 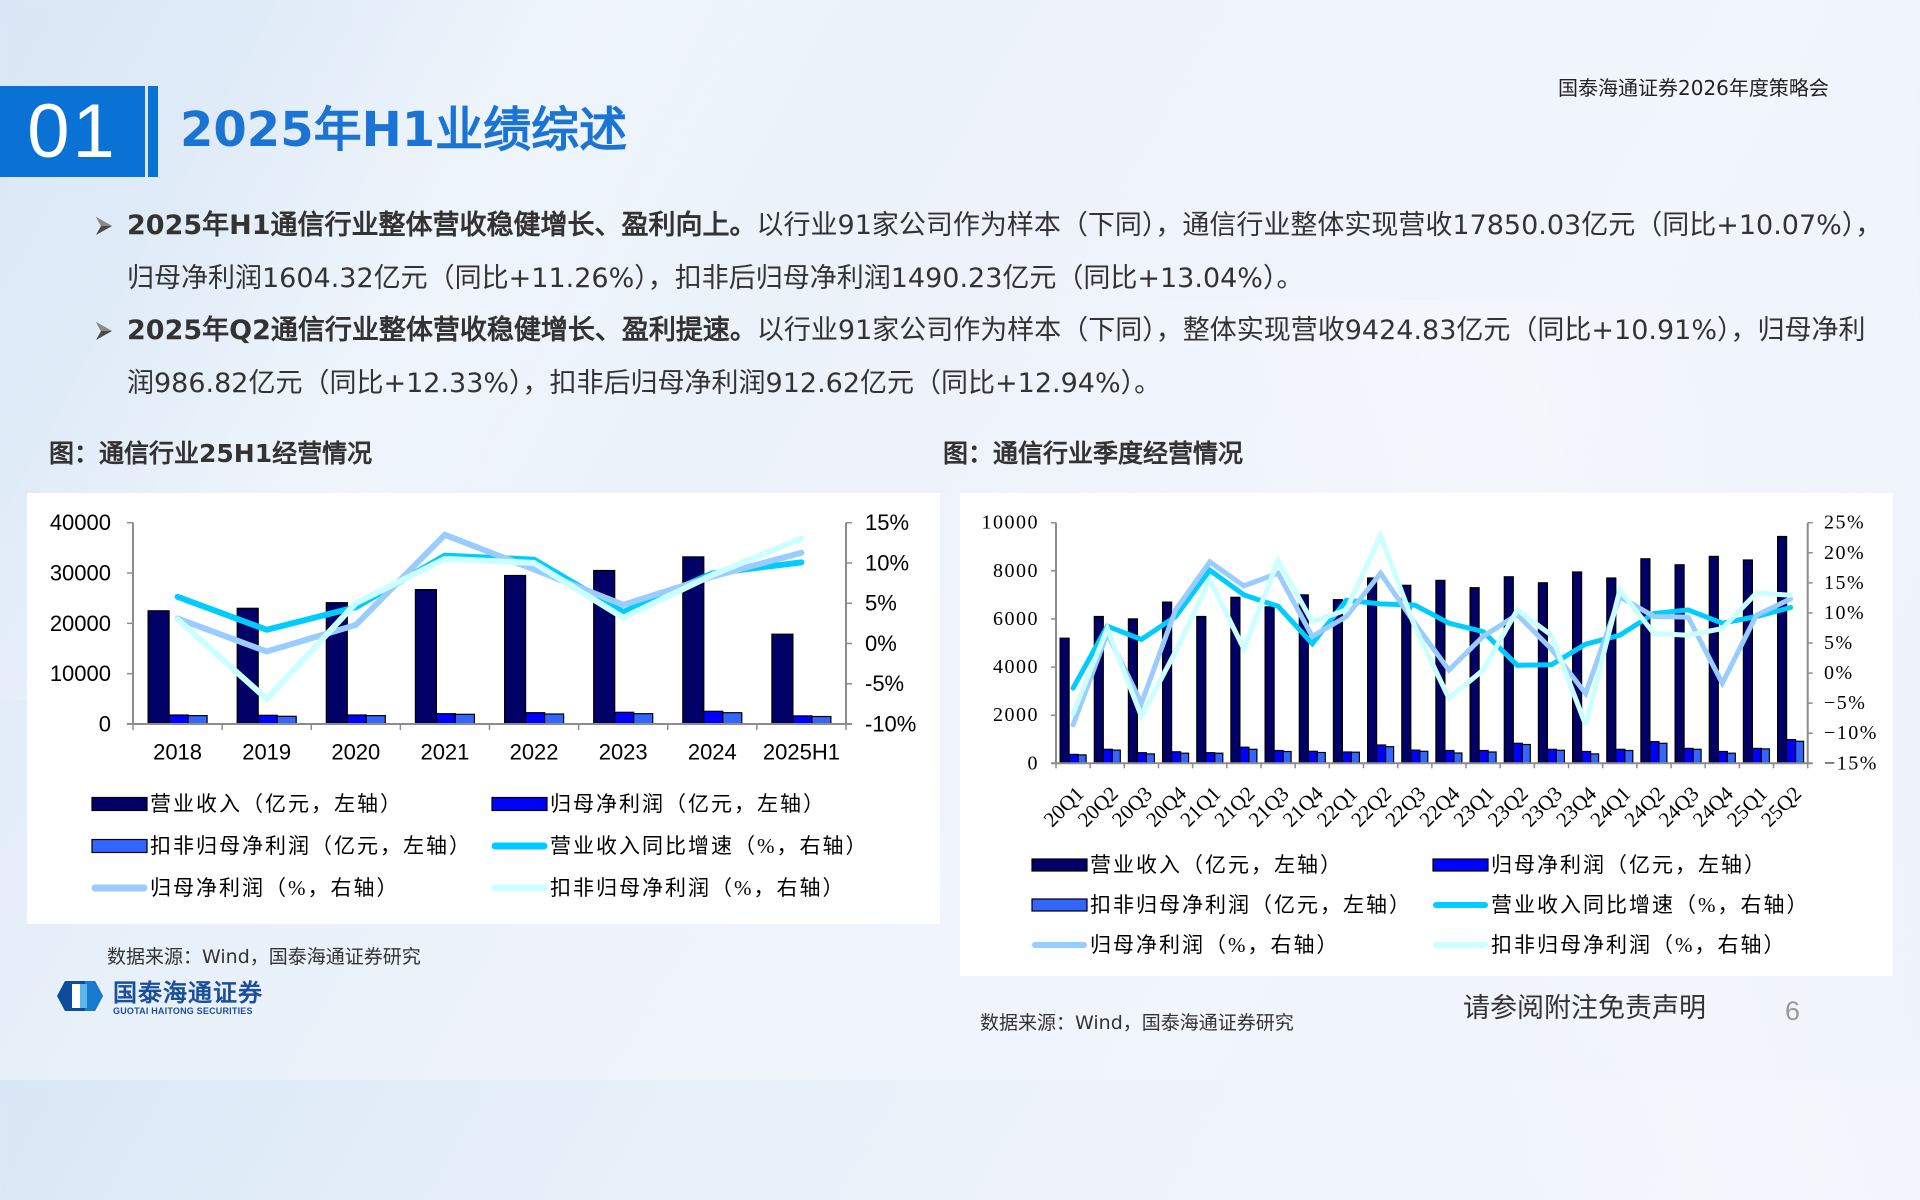 What do you see at coordinates (80, 623) in the screenshot?
I see `y-tick-label-left: 20000` at bounding box center [80, 623].